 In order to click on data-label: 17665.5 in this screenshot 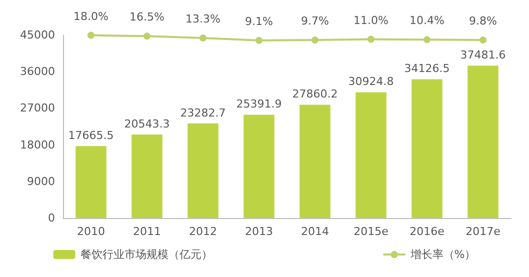, I will do `click(91, 135)`.